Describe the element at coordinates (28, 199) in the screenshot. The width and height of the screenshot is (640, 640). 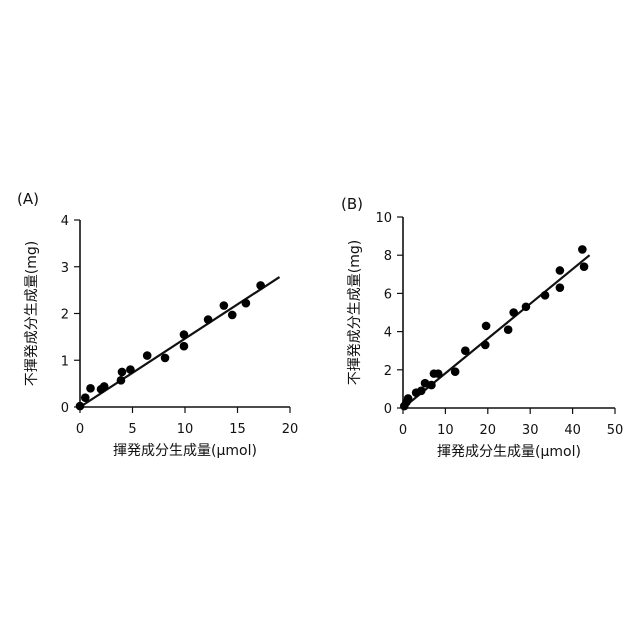
I see `panel-label: (A)` at that location.